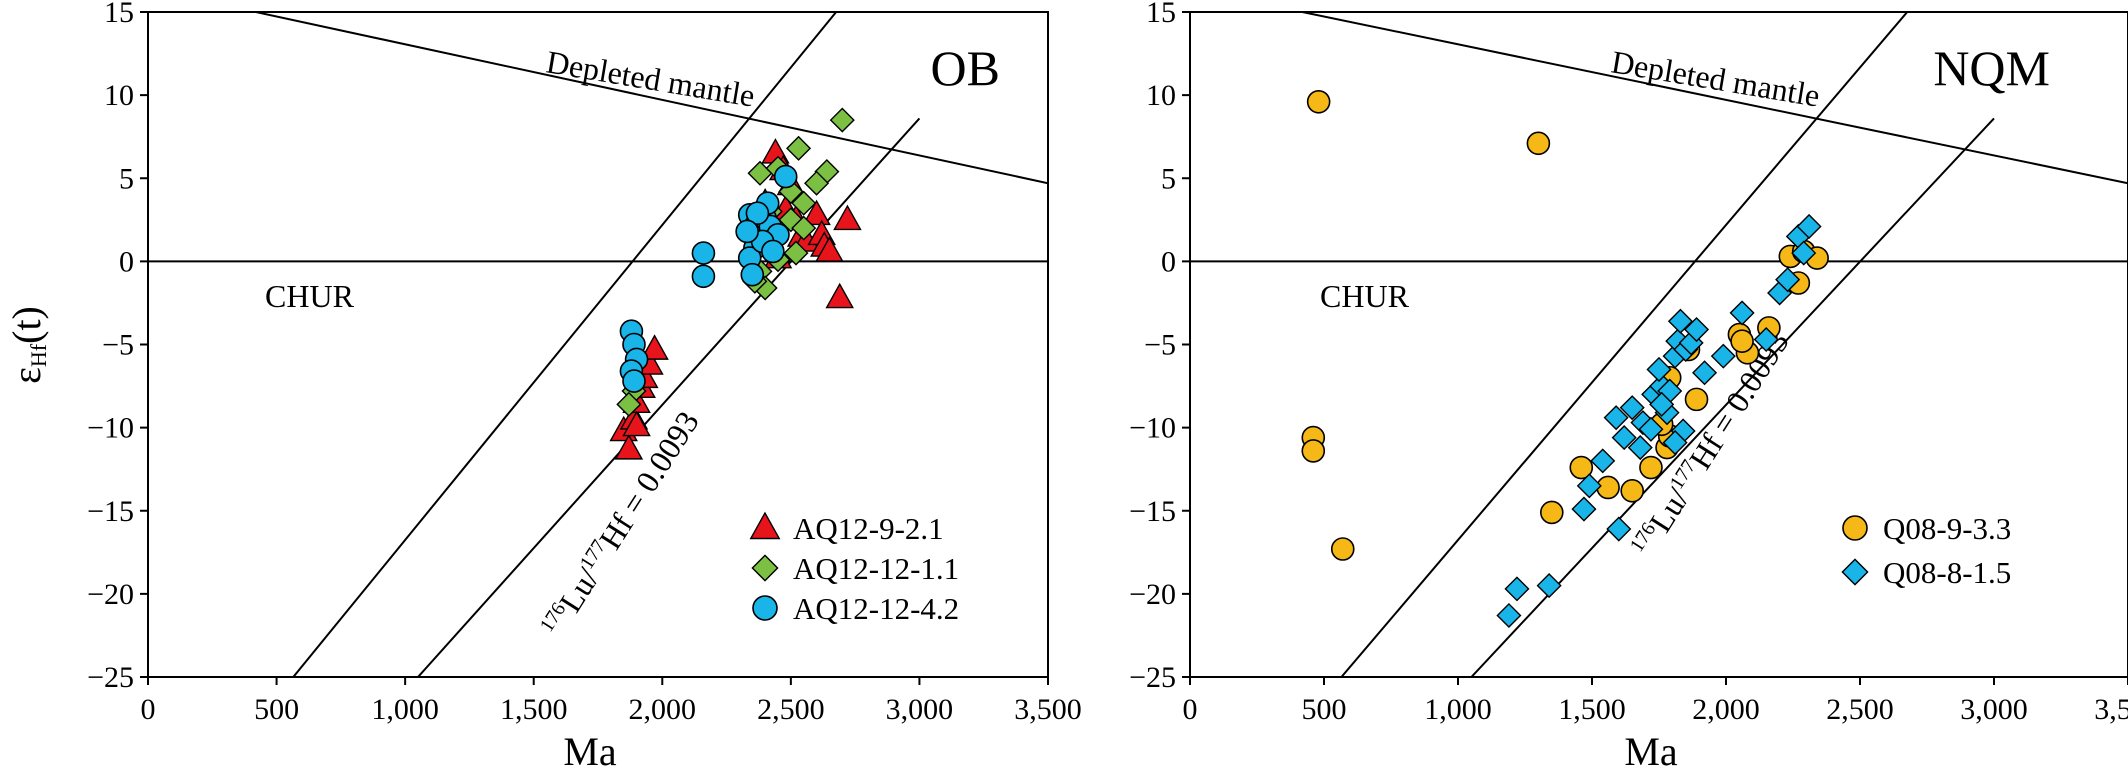  Describe the element at coordinates (310, 296) in the screenshot. I see `chur-label: CHUR` at that location.